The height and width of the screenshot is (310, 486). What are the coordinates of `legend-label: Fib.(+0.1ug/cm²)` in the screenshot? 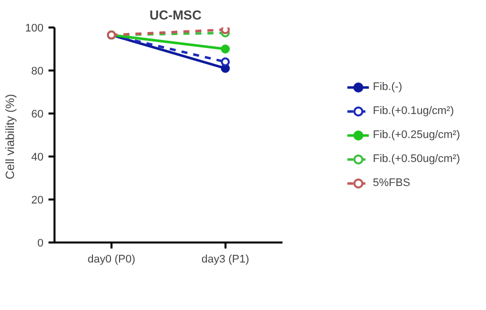 It's located at (413, 110).